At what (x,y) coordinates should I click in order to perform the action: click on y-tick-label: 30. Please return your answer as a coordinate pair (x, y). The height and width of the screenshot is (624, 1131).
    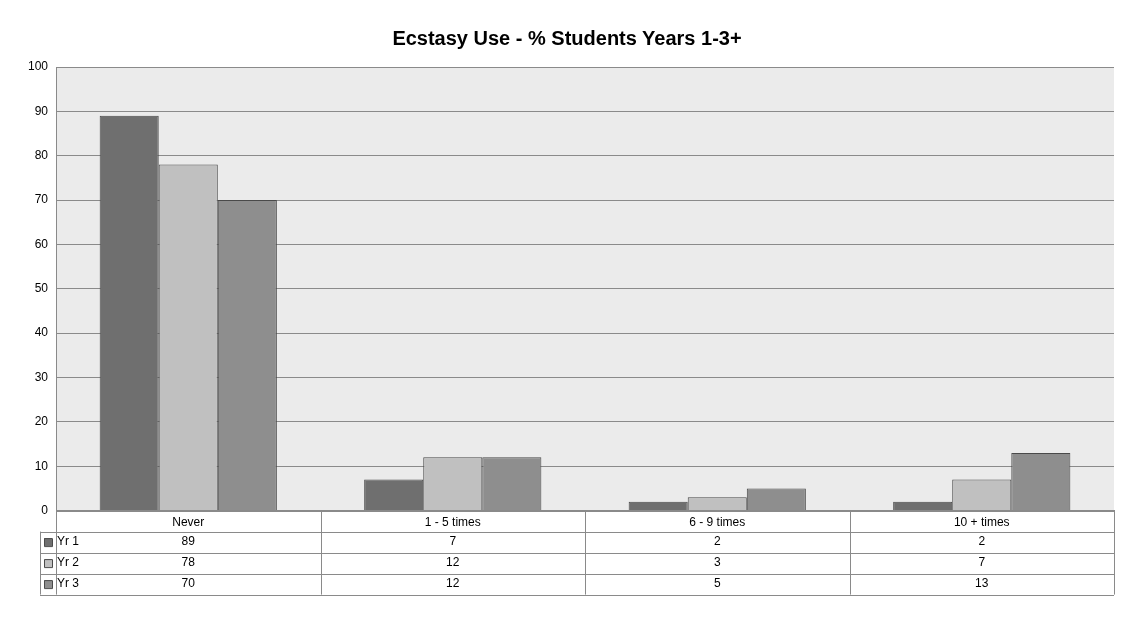
    Looking at the image, I should click on (41, 376).